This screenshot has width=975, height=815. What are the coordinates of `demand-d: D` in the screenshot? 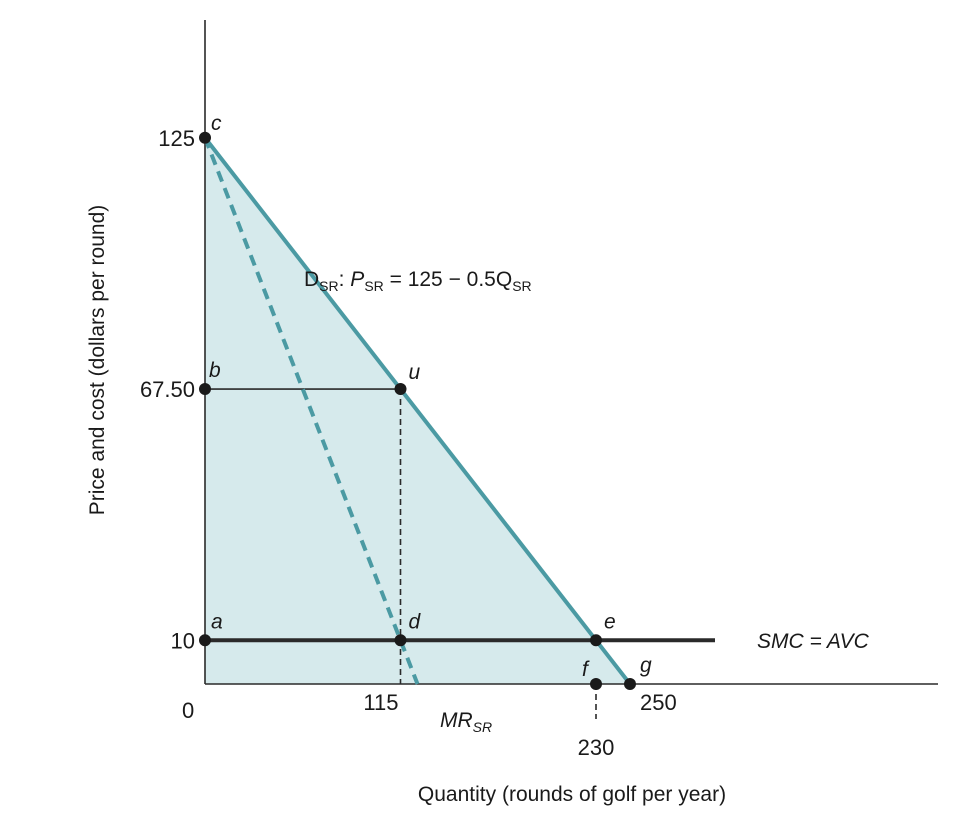 It's located at (311, 279).